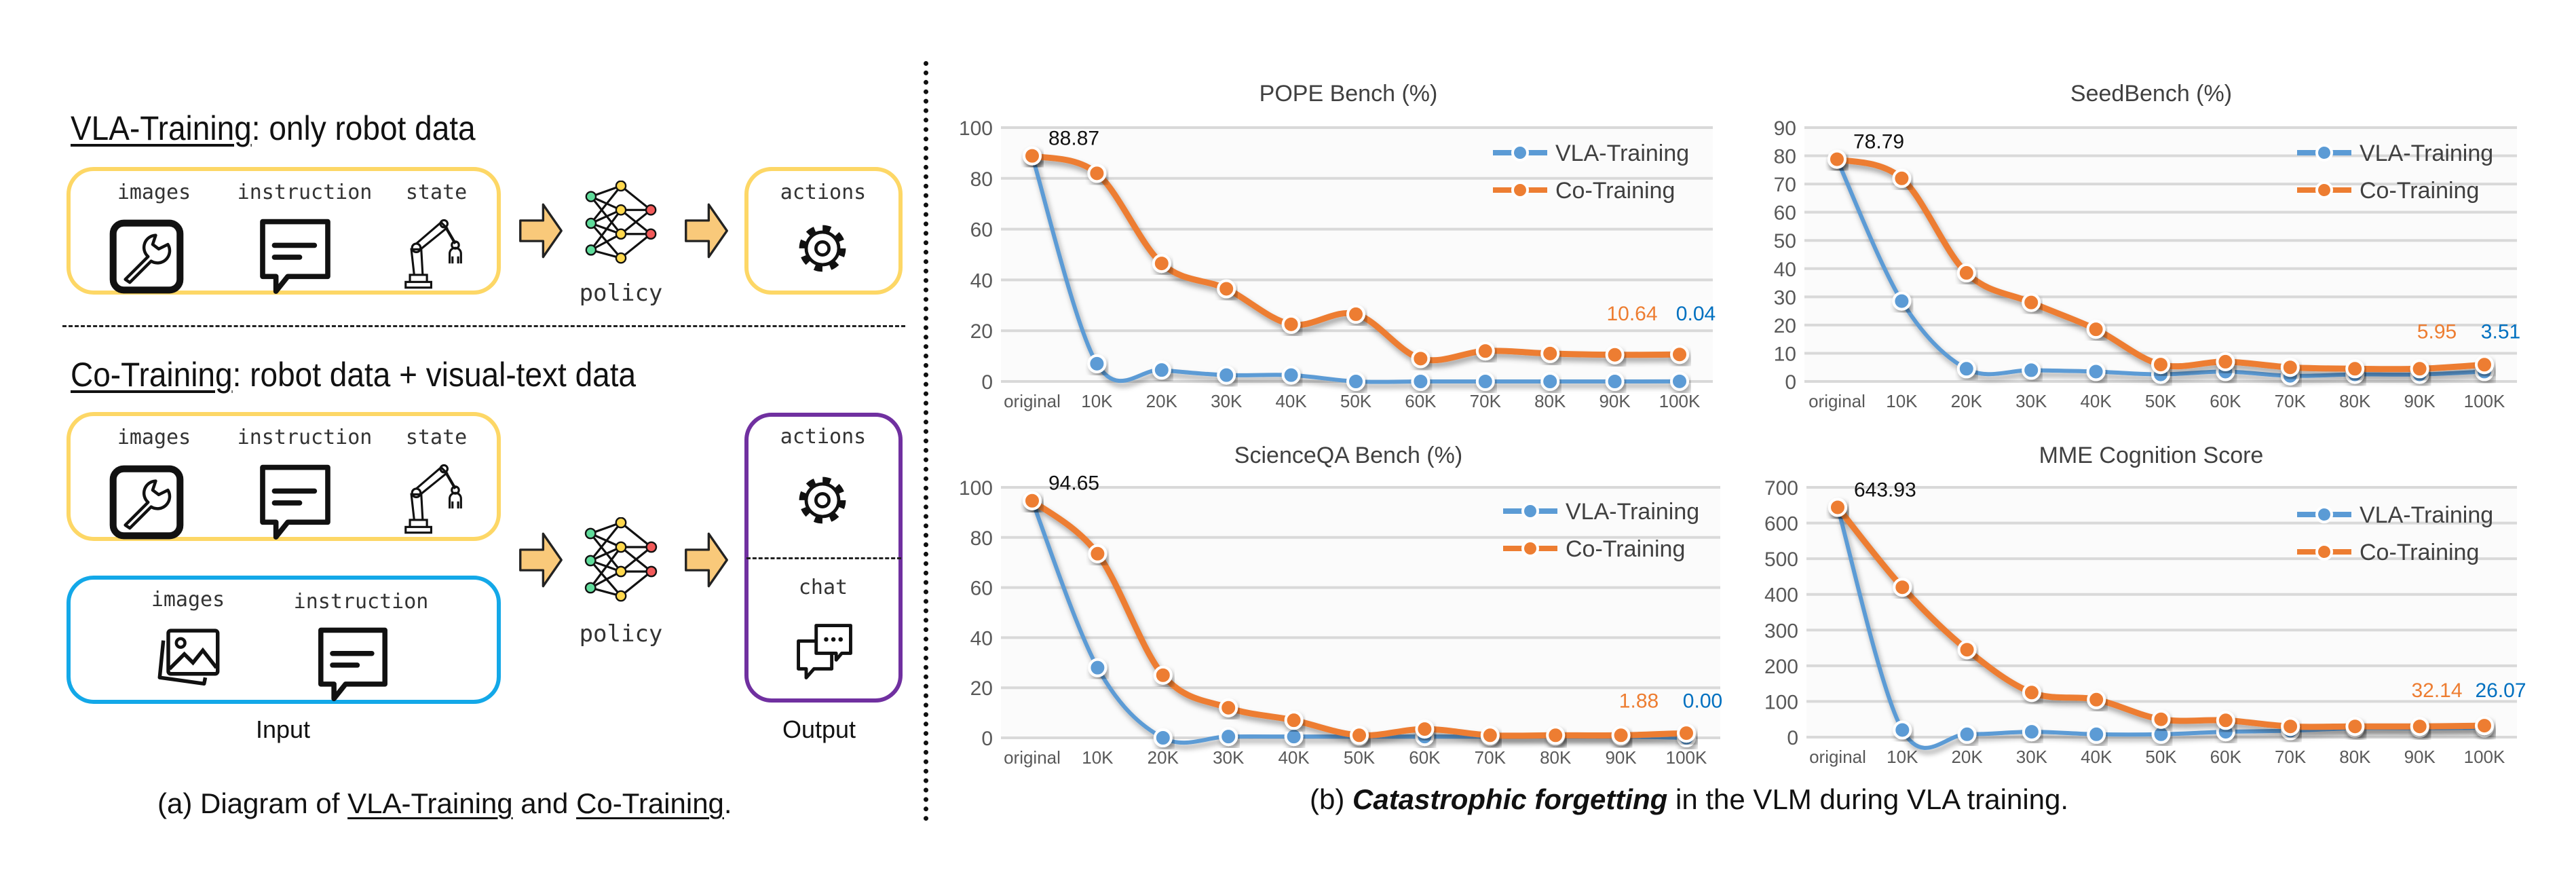 The width and height of the screenshot is (2576, 879). What do you see at coordinates (1703, 701) in the screenshot?
I see `vla-training-end-label: 0.00` at bounding box center [1703, 701].